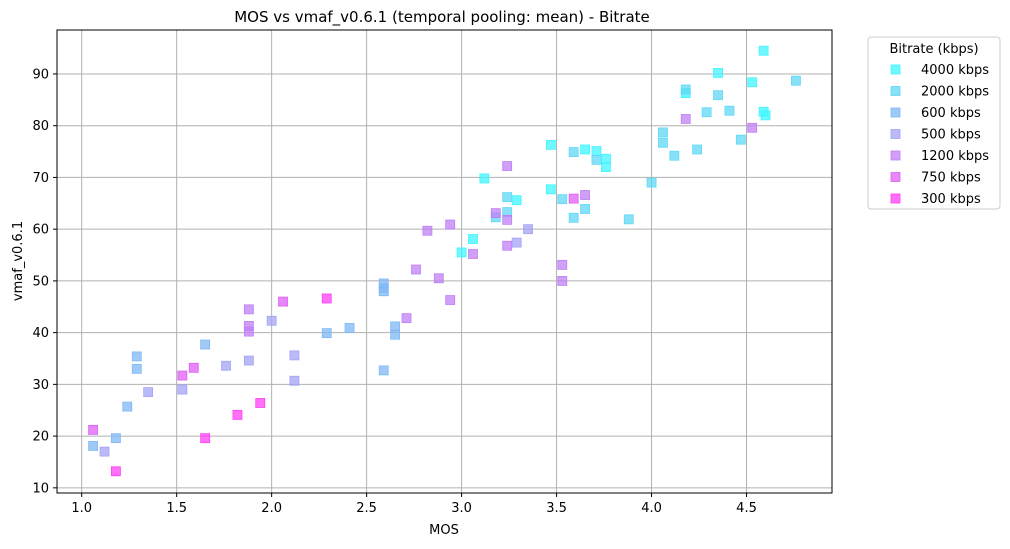 The width and height of the screenshot is (1010, 549). What do you see at coordinates (939, 70) in the screenshot?
I see `legend-item: 4000 kbps` at bounding box center [939, 70].